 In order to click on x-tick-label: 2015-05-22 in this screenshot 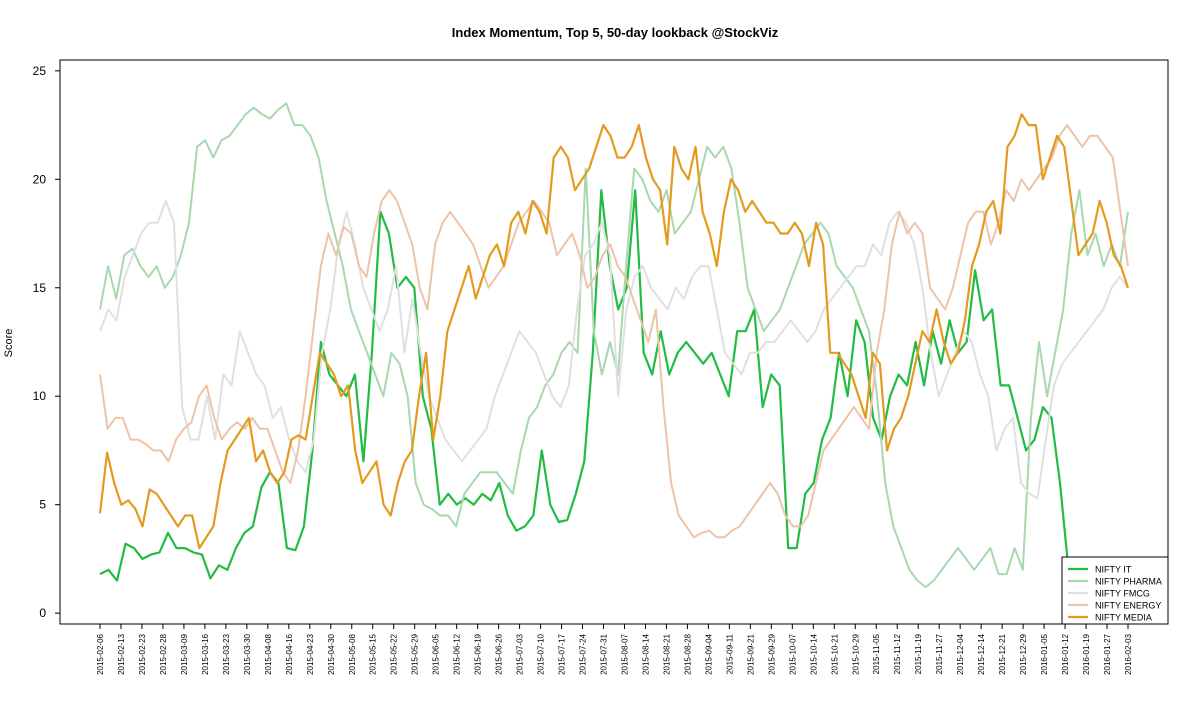, I will do `click(394, 653)`.